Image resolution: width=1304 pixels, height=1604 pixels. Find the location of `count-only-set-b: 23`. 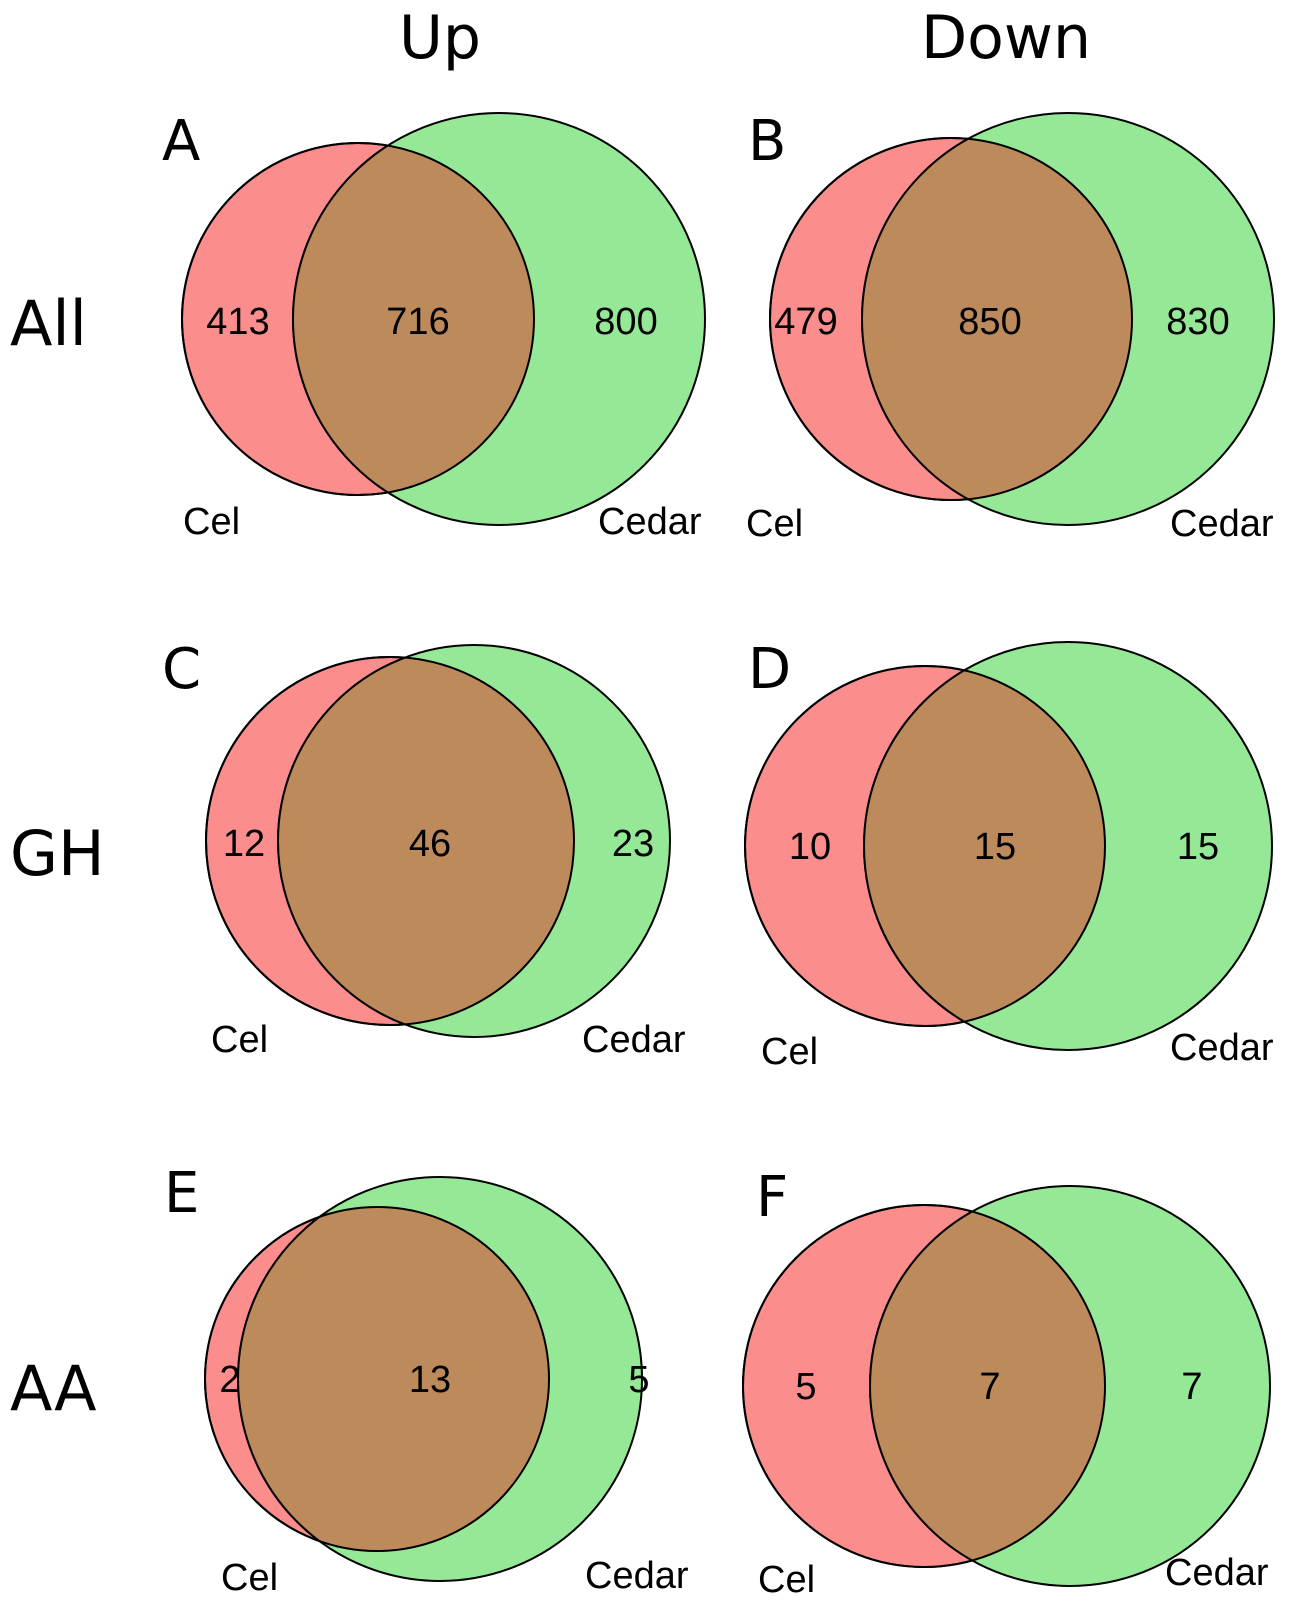

count-only-set-b: 23 is located at coordinates (633, 844).